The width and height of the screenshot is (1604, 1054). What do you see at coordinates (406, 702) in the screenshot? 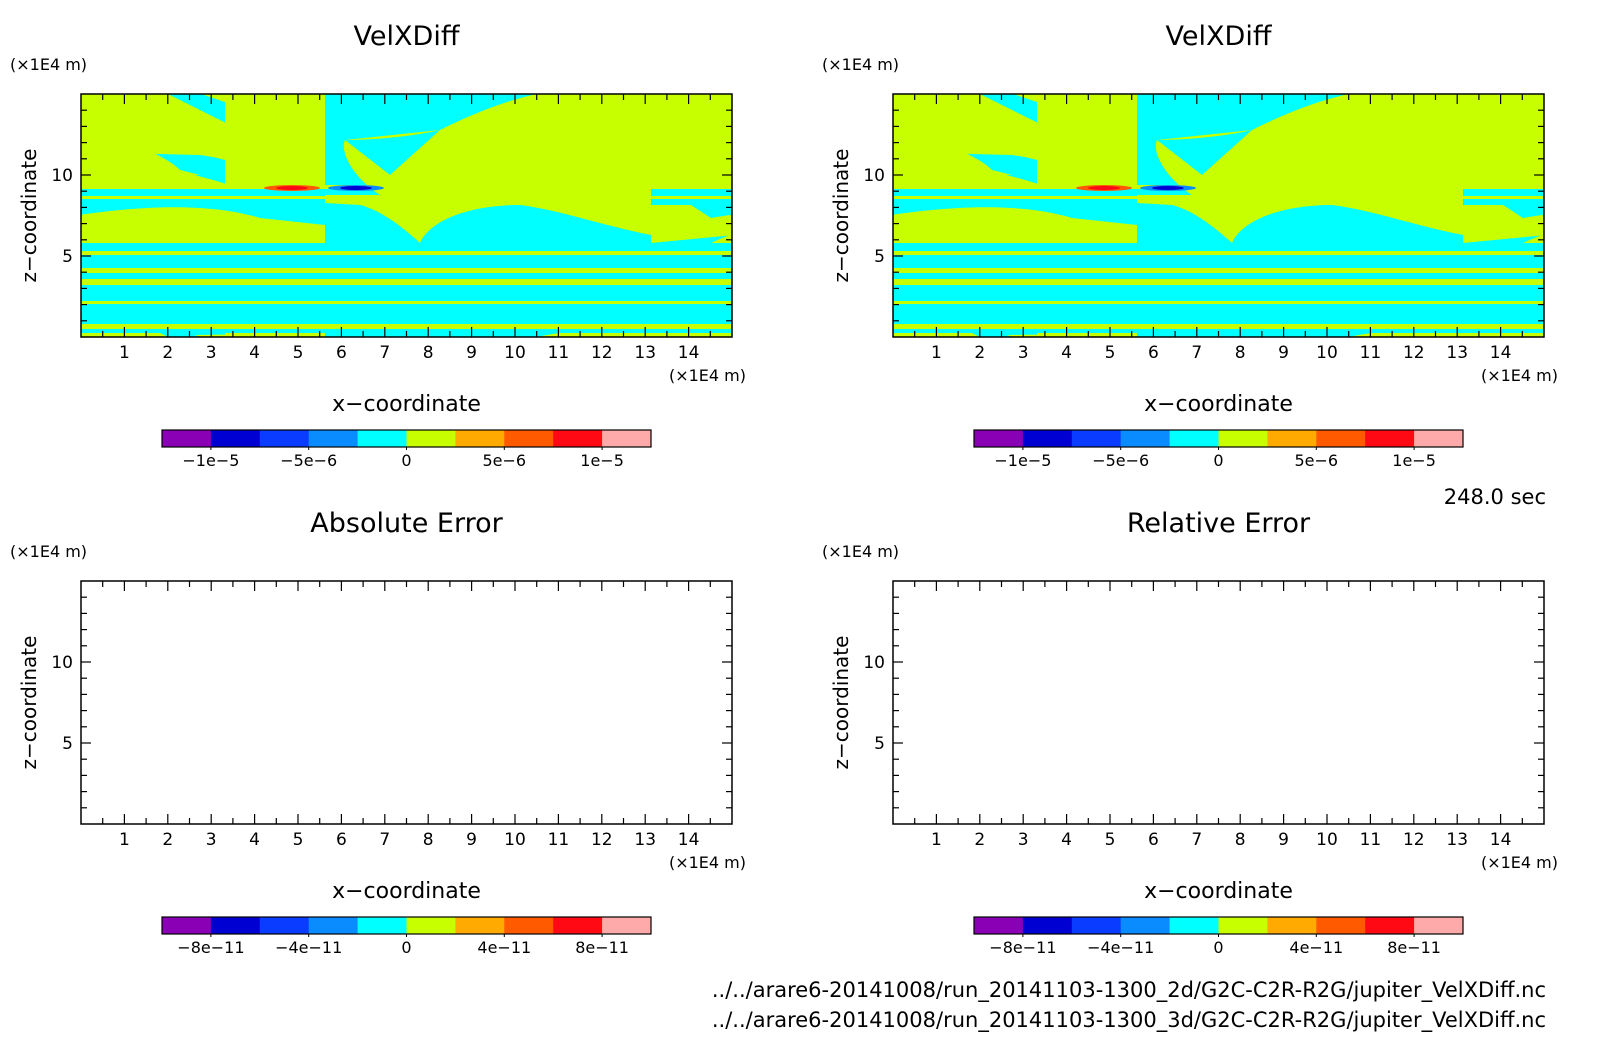
I see `plot-frame` at bounding box center [406, 702].